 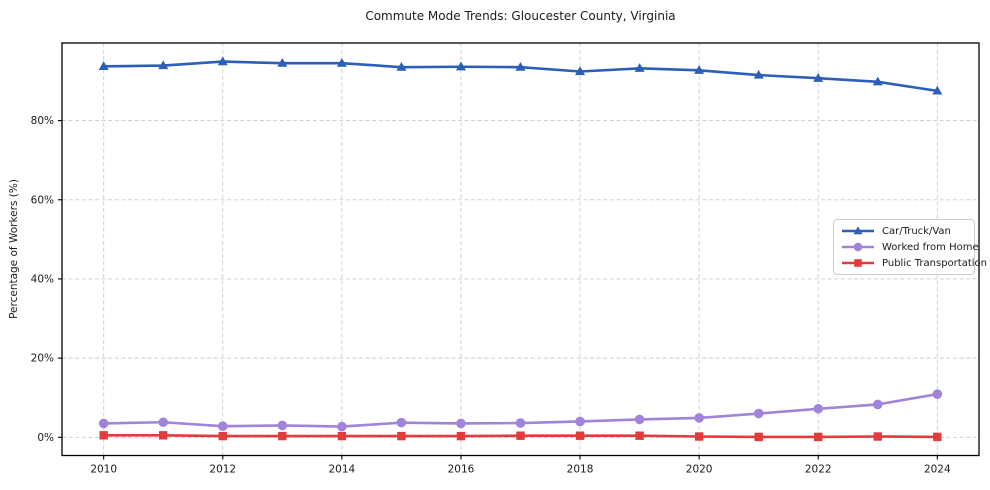 I want to click on series-public-transportation, so click(x=520, y=436).